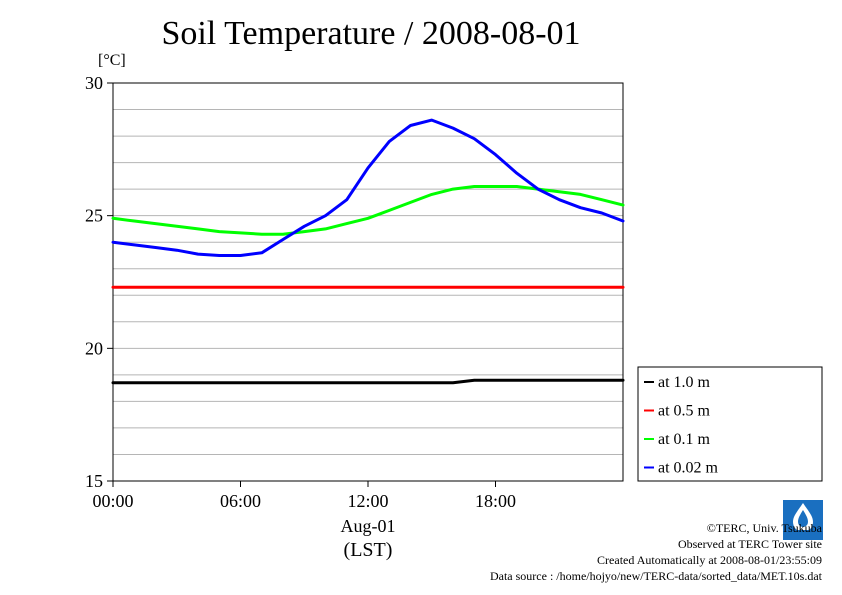  I want to click on x-axis-zone-label: (LST), so click(368, 550).